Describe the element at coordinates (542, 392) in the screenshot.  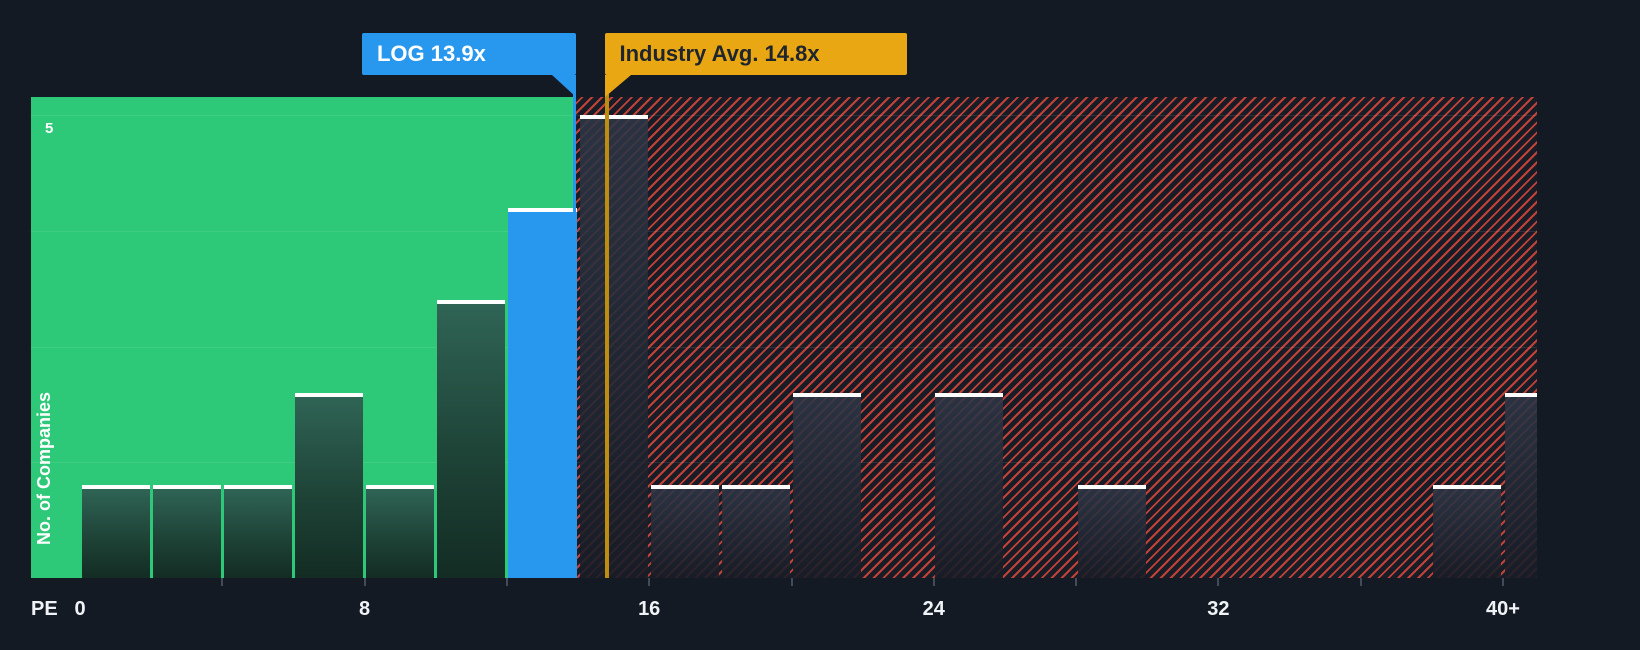
I see `company-histogram-bar` at that location.